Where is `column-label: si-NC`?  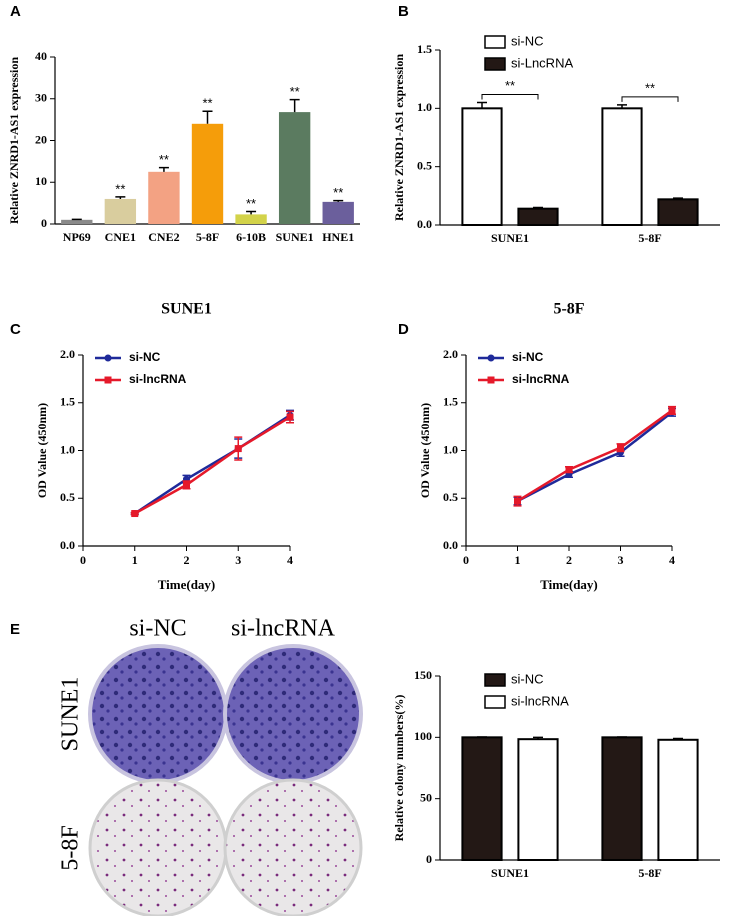
column-label: si-NC is located at coordinates (157, 629).